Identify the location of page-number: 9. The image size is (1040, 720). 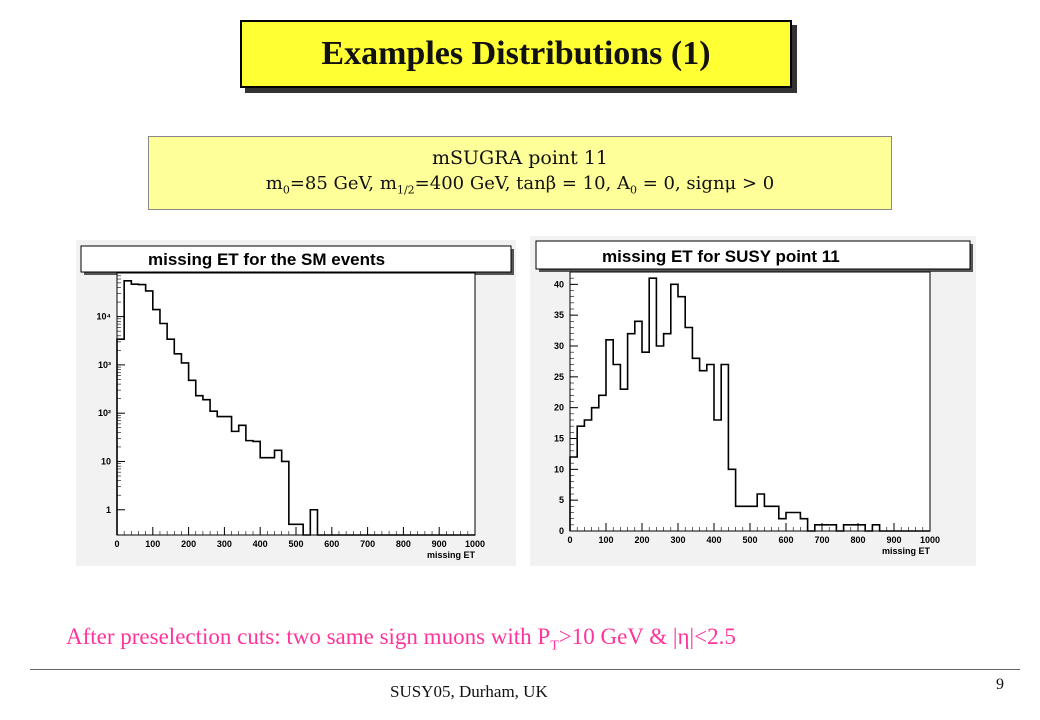
(1000, 684).